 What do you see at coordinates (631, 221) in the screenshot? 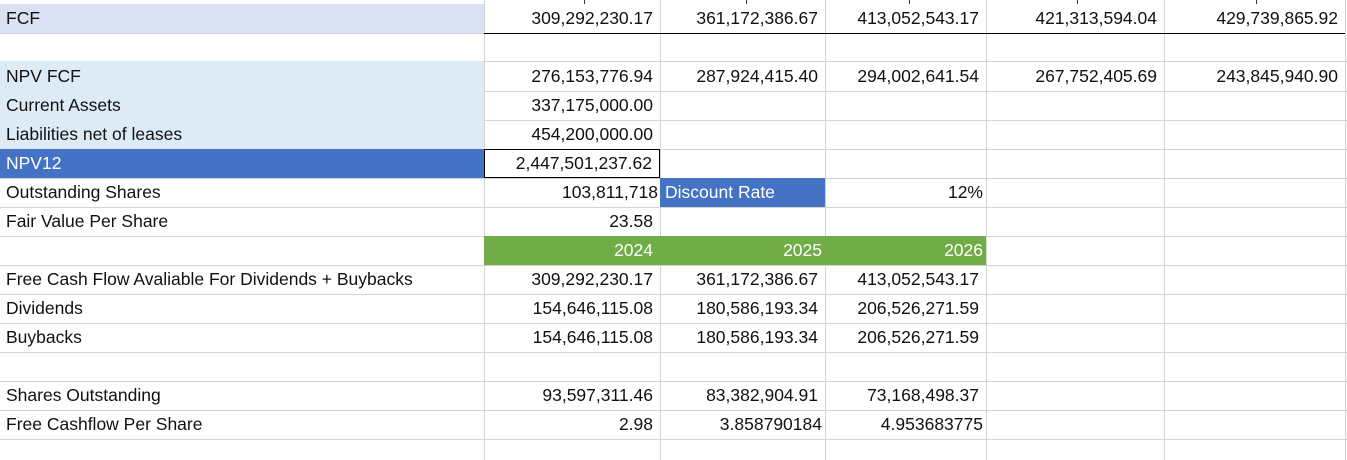
I see `fair-value-value-cell: 23.58` at bounding box center [631, 221].